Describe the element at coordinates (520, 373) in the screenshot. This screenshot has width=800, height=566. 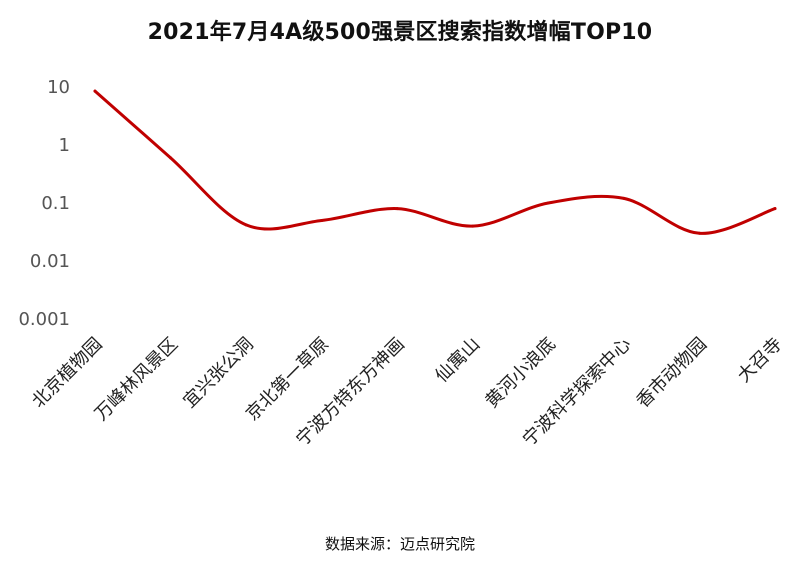
I see `x-tick-label: 黄河小浪底` at that location.